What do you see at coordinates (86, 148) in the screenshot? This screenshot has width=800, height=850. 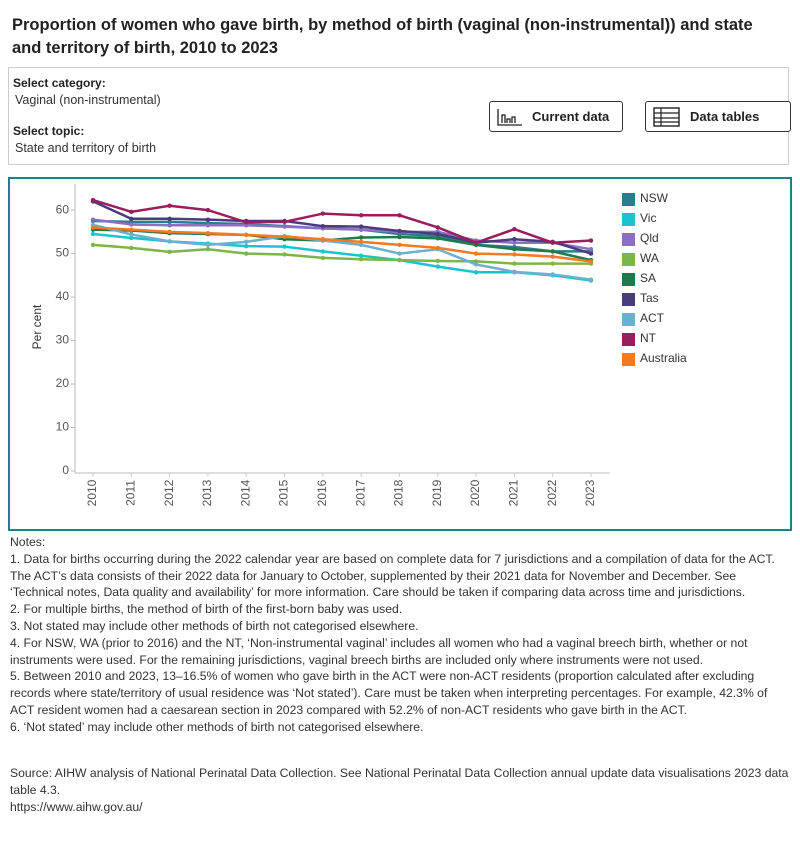 I see `filter-value: State and territory of birth` at bounding box center [86, 148].